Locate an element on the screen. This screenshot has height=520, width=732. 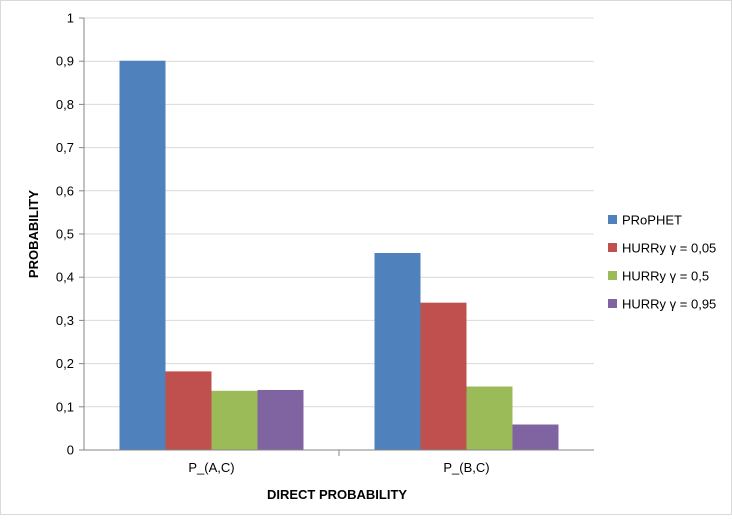
y-tick-label: 0,8 is located at coordinates (65, 104).